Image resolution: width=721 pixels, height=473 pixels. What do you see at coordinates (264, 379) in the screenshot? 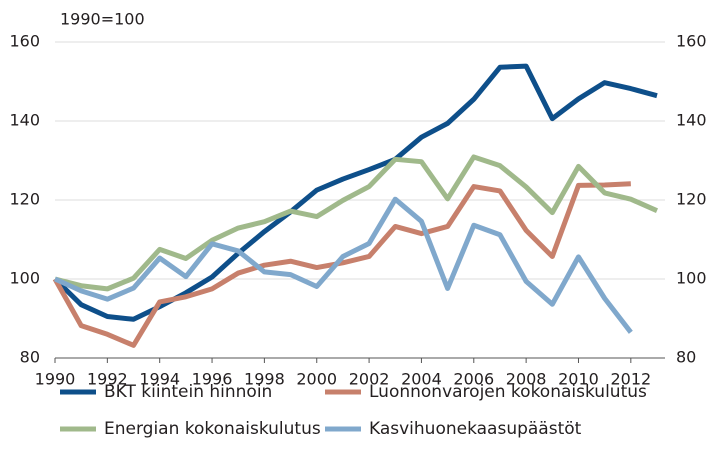
I see `x-tick-label: 1998` at bounding box center [264, 379].